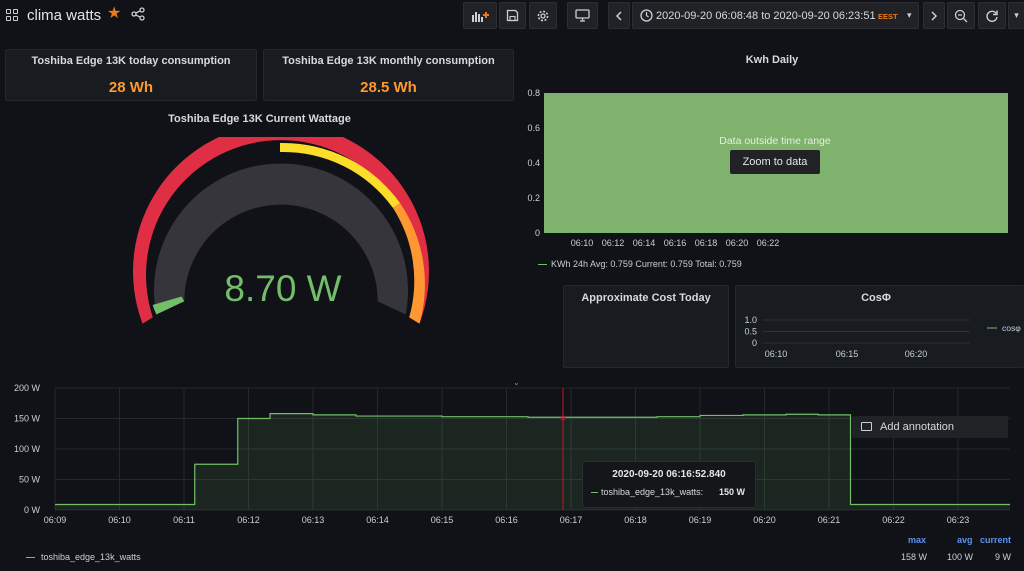 This screenshot has width=1024, height=571. I want to click on chevron-left-icon, so click(618, 15).